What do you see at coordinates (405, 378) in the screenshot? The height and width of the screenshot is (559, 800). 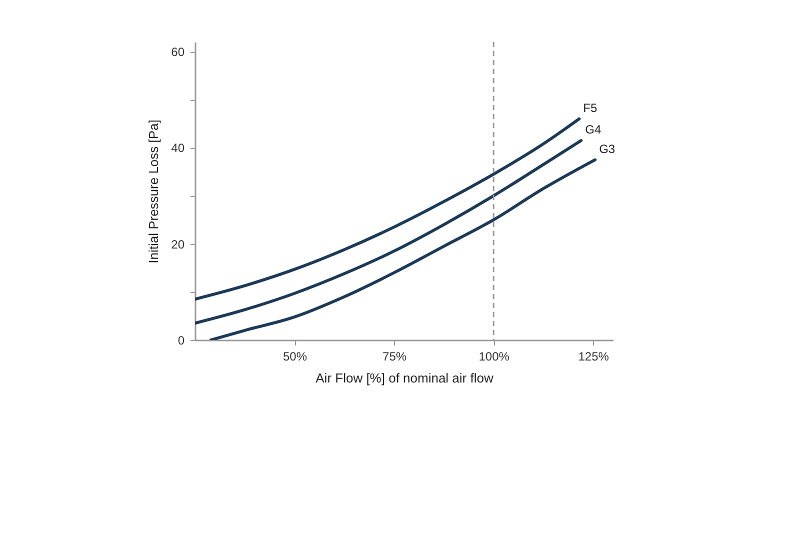 I see `x-axis-title: Air Flow [%] of nominal air flow` at bounding box center [405, 378].